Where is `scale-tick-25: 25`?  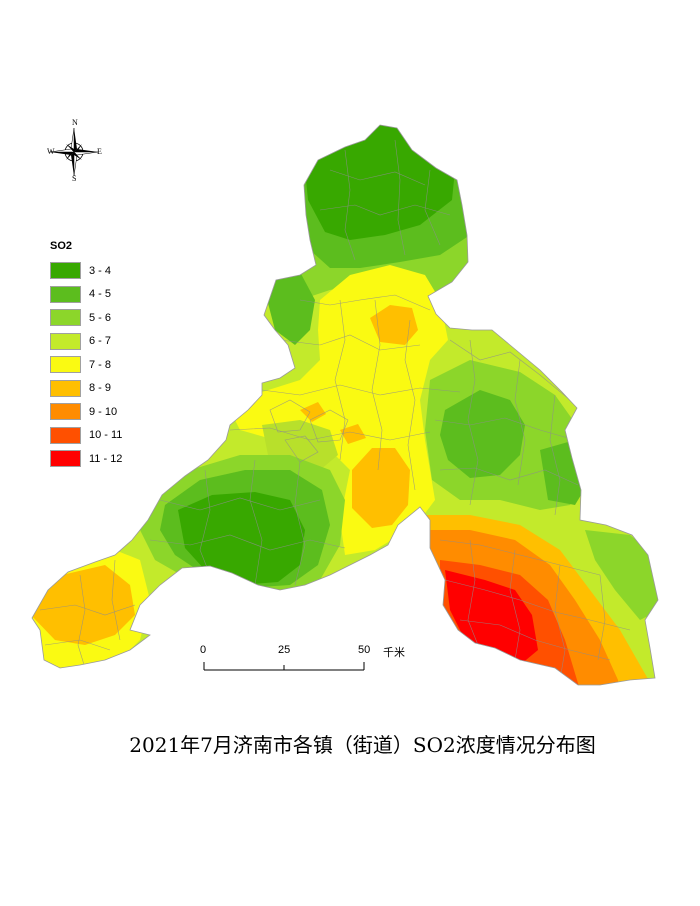 scale-tick-25: 25 is located at coordinates (284, 650).